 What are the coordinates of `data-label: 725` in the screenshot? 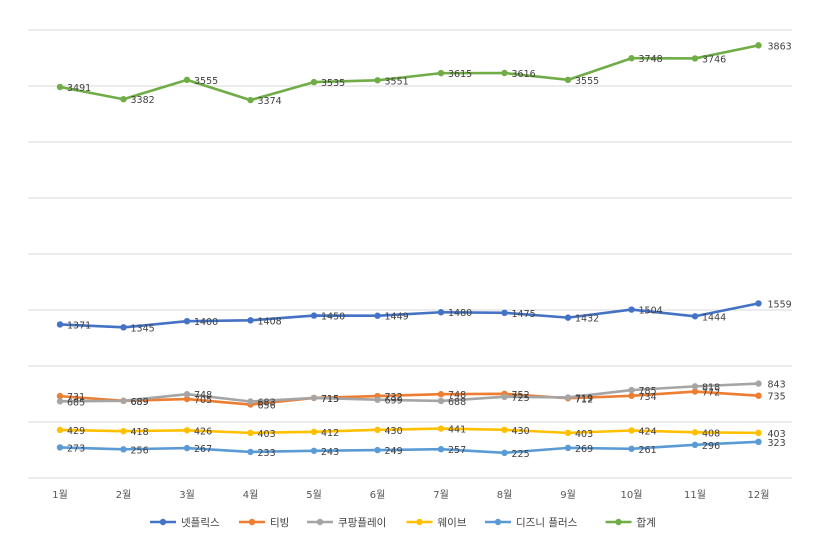 It's located at (521, 398).